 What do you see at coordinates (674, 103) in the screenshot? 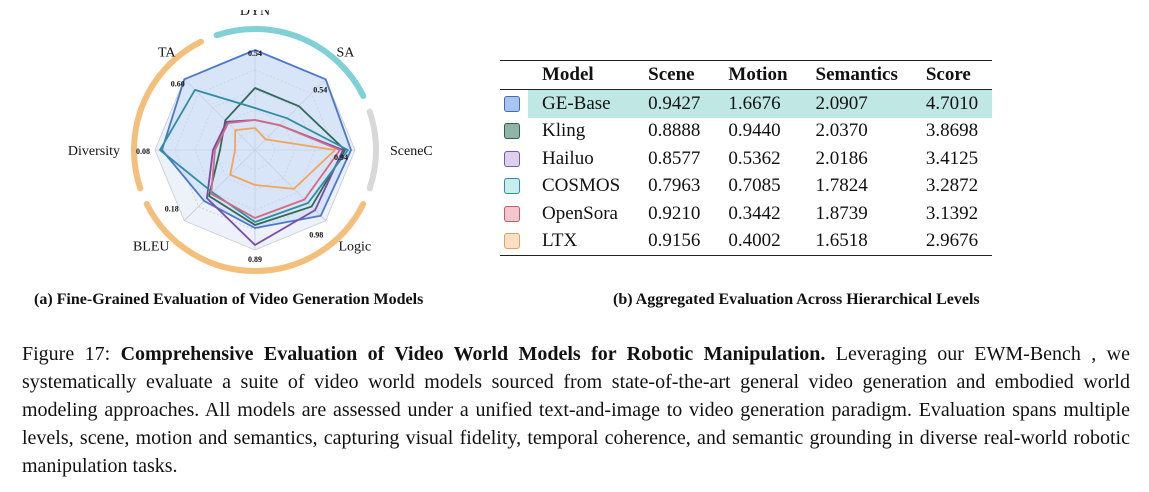
I see `cell-scene: 0.9427` at bounding box center [674, 103].